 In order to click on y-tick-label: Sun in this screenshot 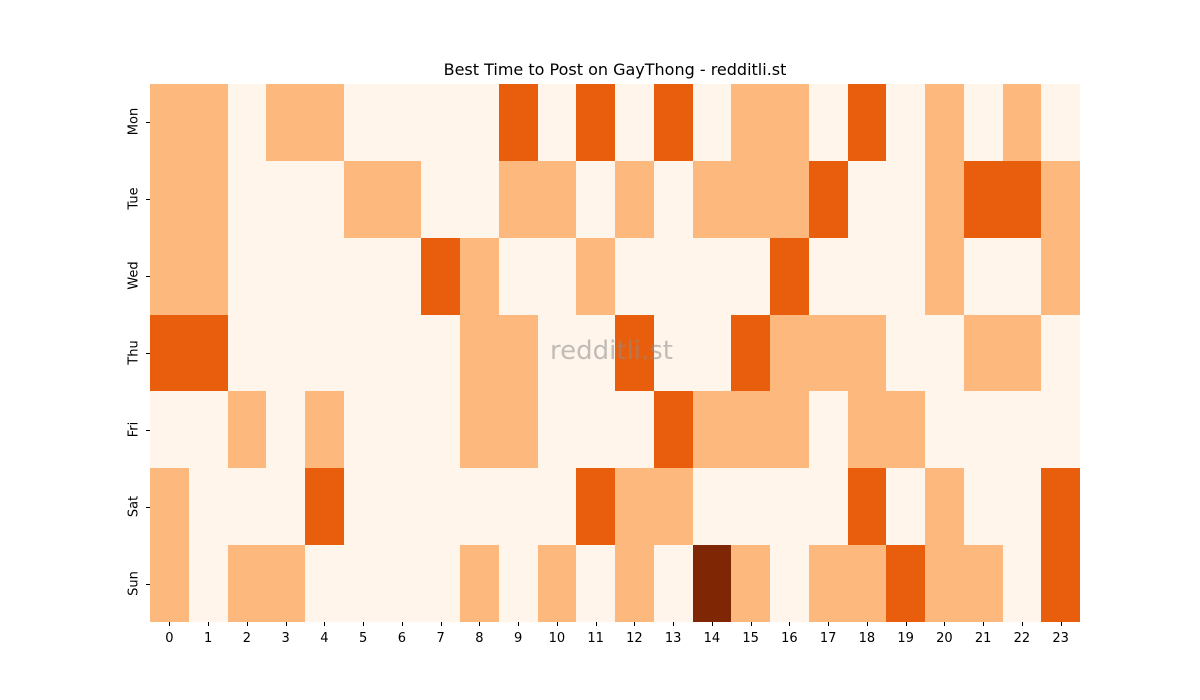, I will do `click(134, 583)`.